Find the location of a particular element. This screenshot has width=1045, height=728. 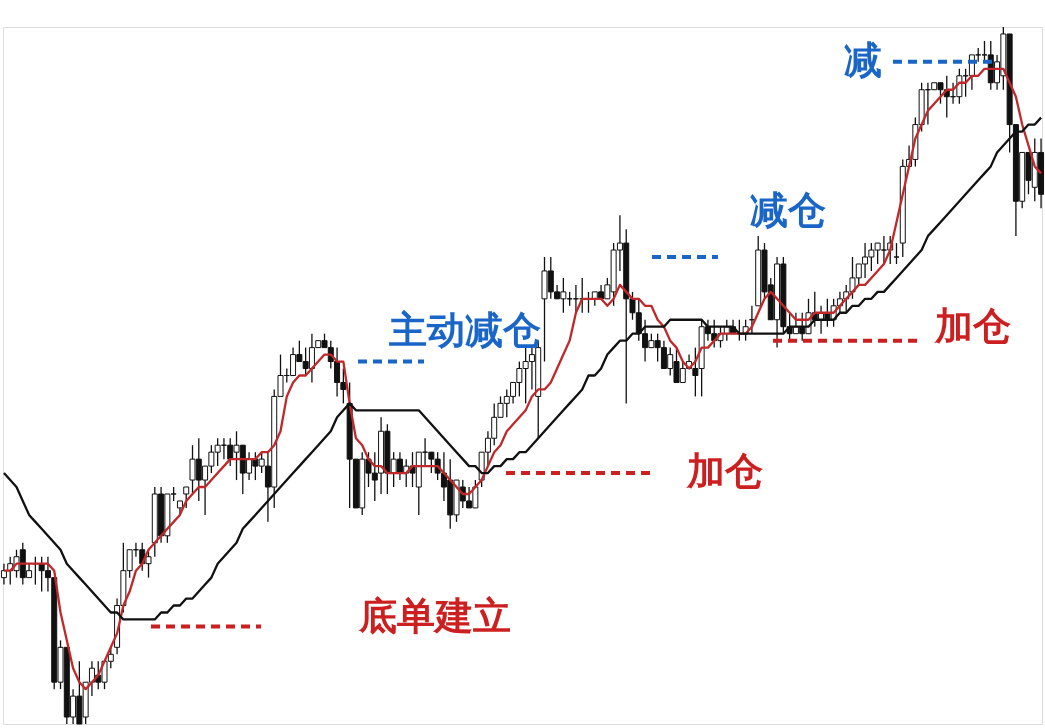

ref-line-label: 减仓 is located at coordinates (788, 210).